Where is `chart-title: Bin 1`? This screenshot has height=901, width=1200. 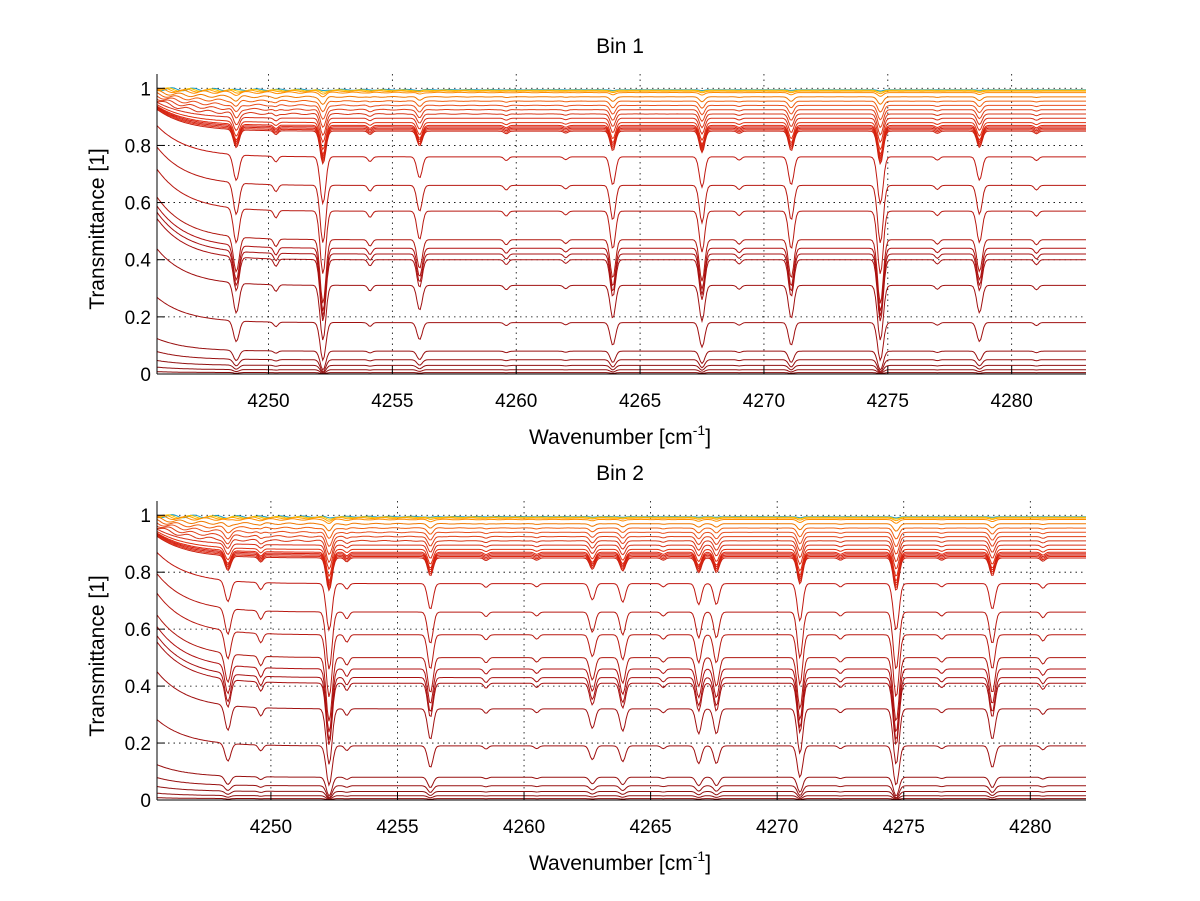
chart-title: Bin 1 is located at coordinates (620, 46).